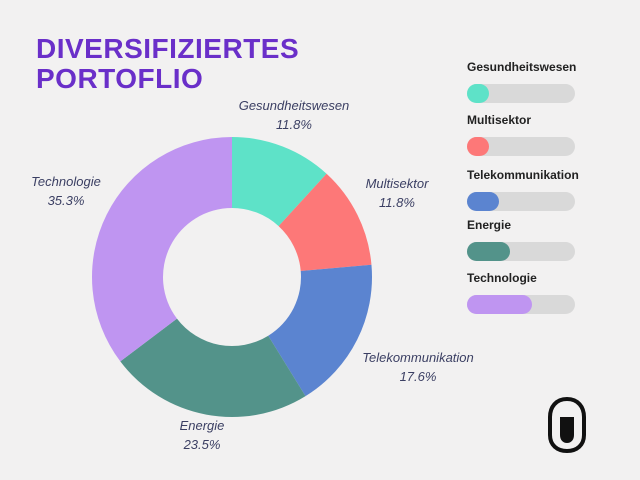 The height and width of the screenshot is (480, 640). Describe the element at coordinates (66, 200) in the screenshot. I see `slice-label-value: 35.3%` at that location.